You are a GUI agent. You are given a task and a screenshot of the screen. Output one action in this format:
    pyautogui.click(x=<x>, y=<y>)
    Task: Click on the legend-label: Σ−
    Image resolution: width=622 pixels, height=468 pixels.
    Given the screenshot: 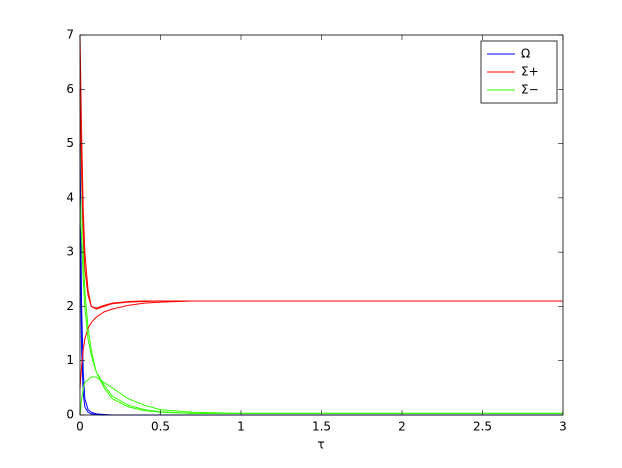 What is the action you would take?
    pyautogui.click(x=530, y=90)
    